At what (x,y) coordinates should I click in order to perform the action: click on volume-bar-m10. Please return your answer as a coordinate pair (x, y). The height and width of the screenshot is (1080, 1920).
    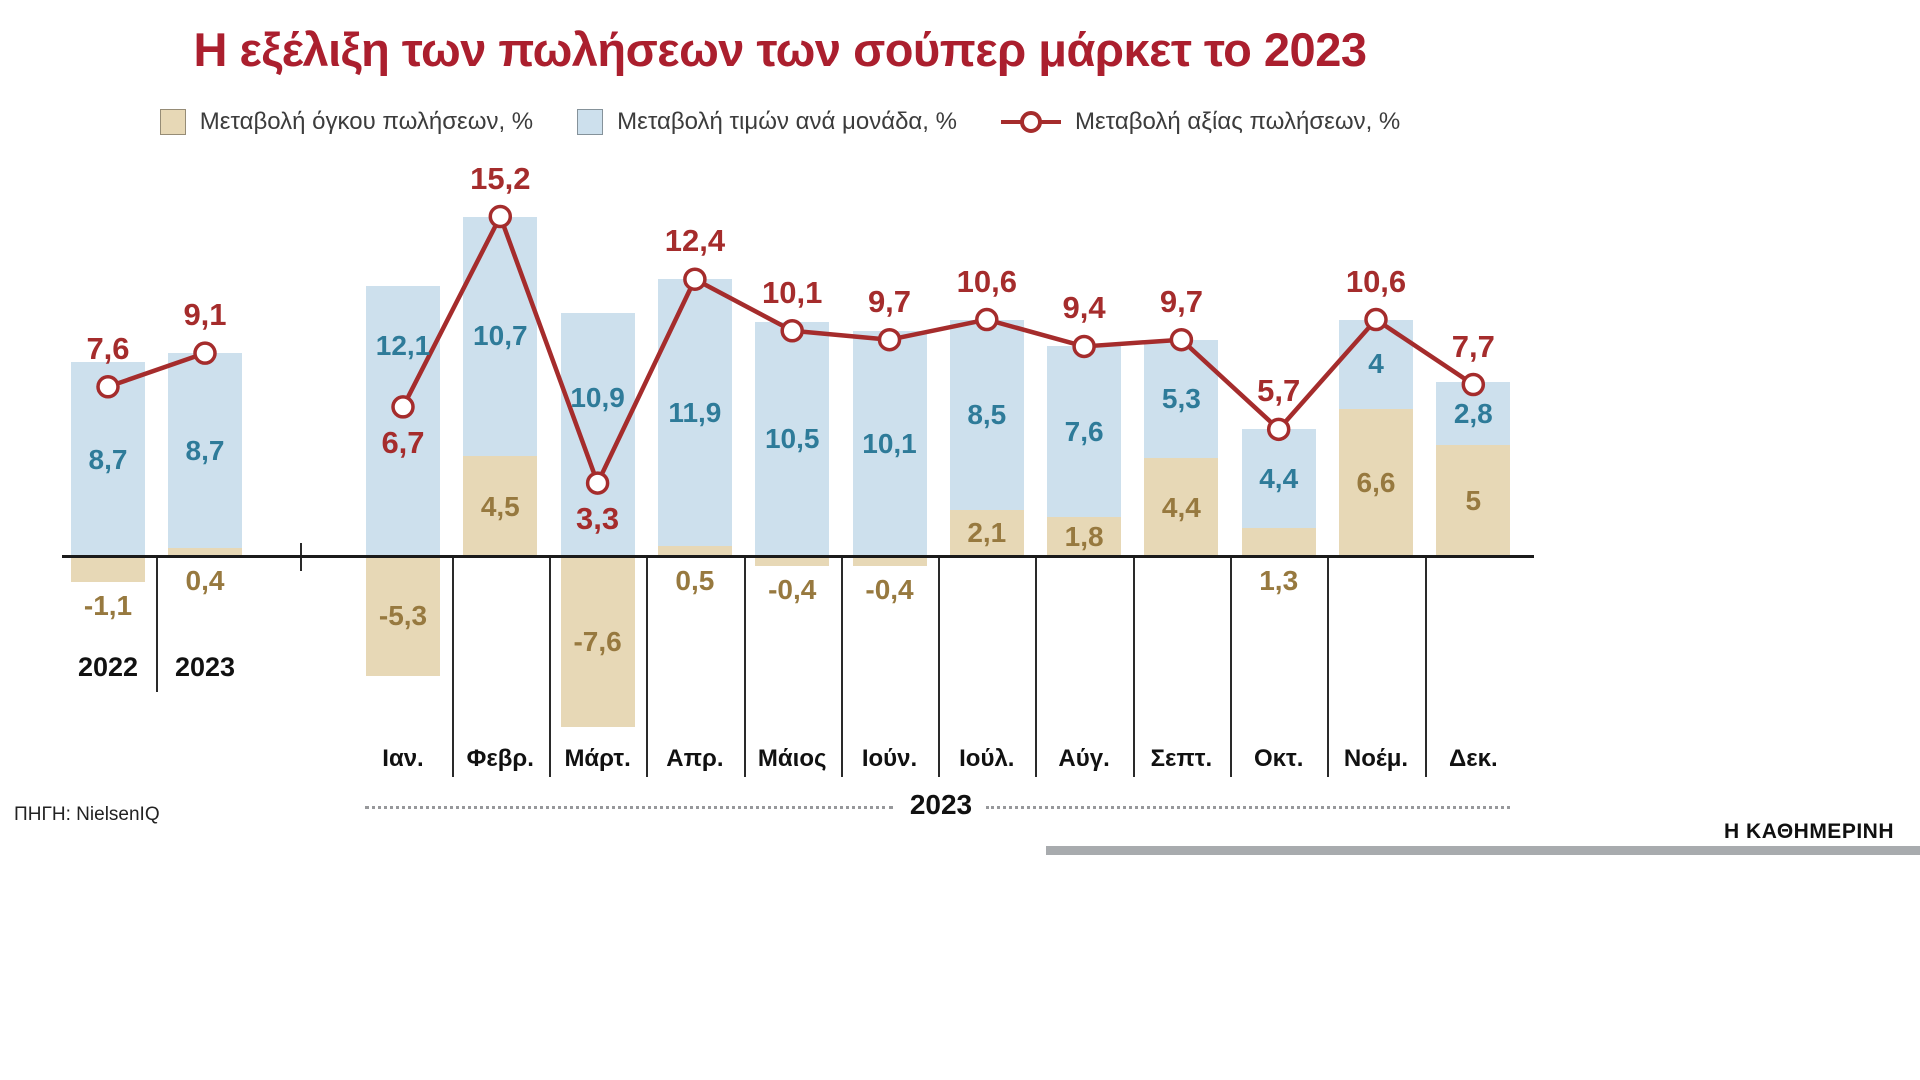
    Looking at the image, I should click on (1278, 542).